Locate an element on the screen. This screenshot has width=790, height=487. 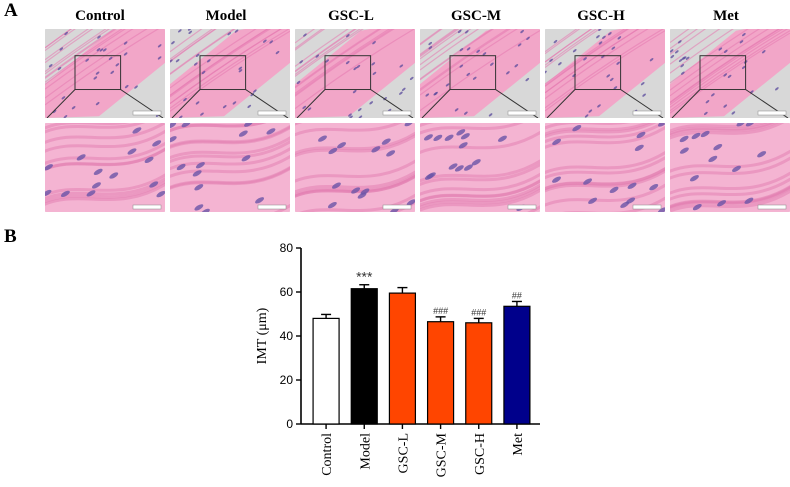
bar-gsc-m is located at coordinates (440, 373).